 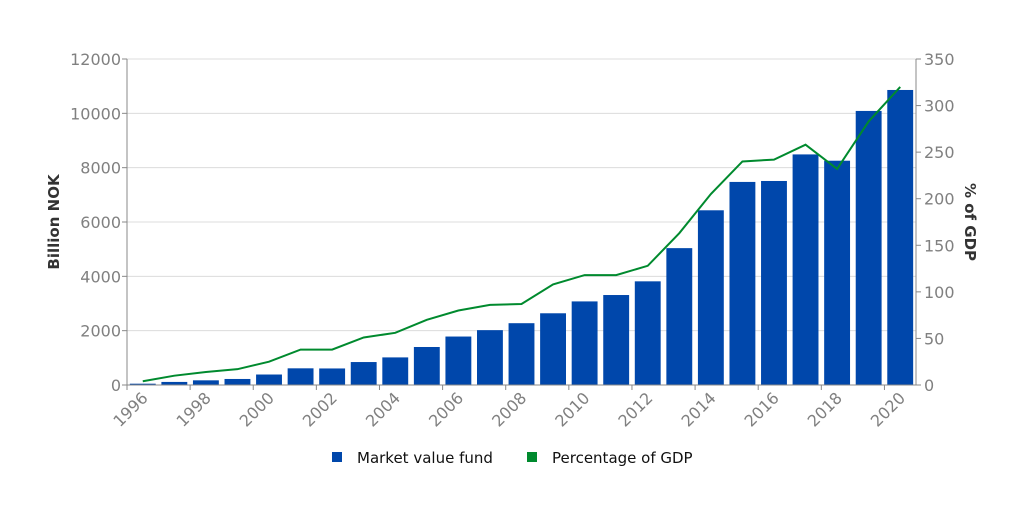 I want to click on bar-2014, so click(x=711, y=297).